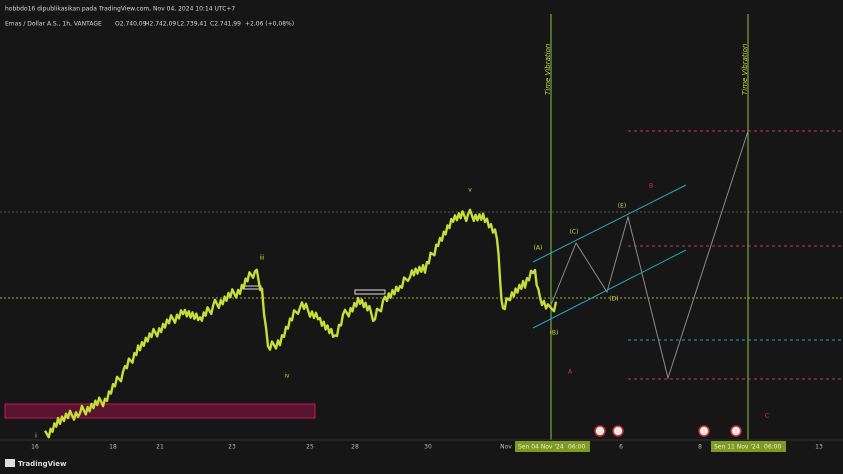 This screenshot has height=474, width=843. What do you see at coordinates (10, 463) in the screenshot?
I see `logo` at bounding box center [10, 463].